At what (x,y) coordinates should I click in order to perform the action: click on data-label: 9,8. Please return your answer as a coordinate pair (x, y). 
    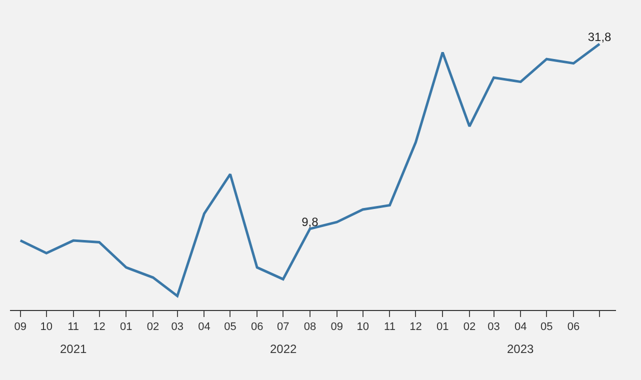
    Looking at the image, I should click on (310, 221).